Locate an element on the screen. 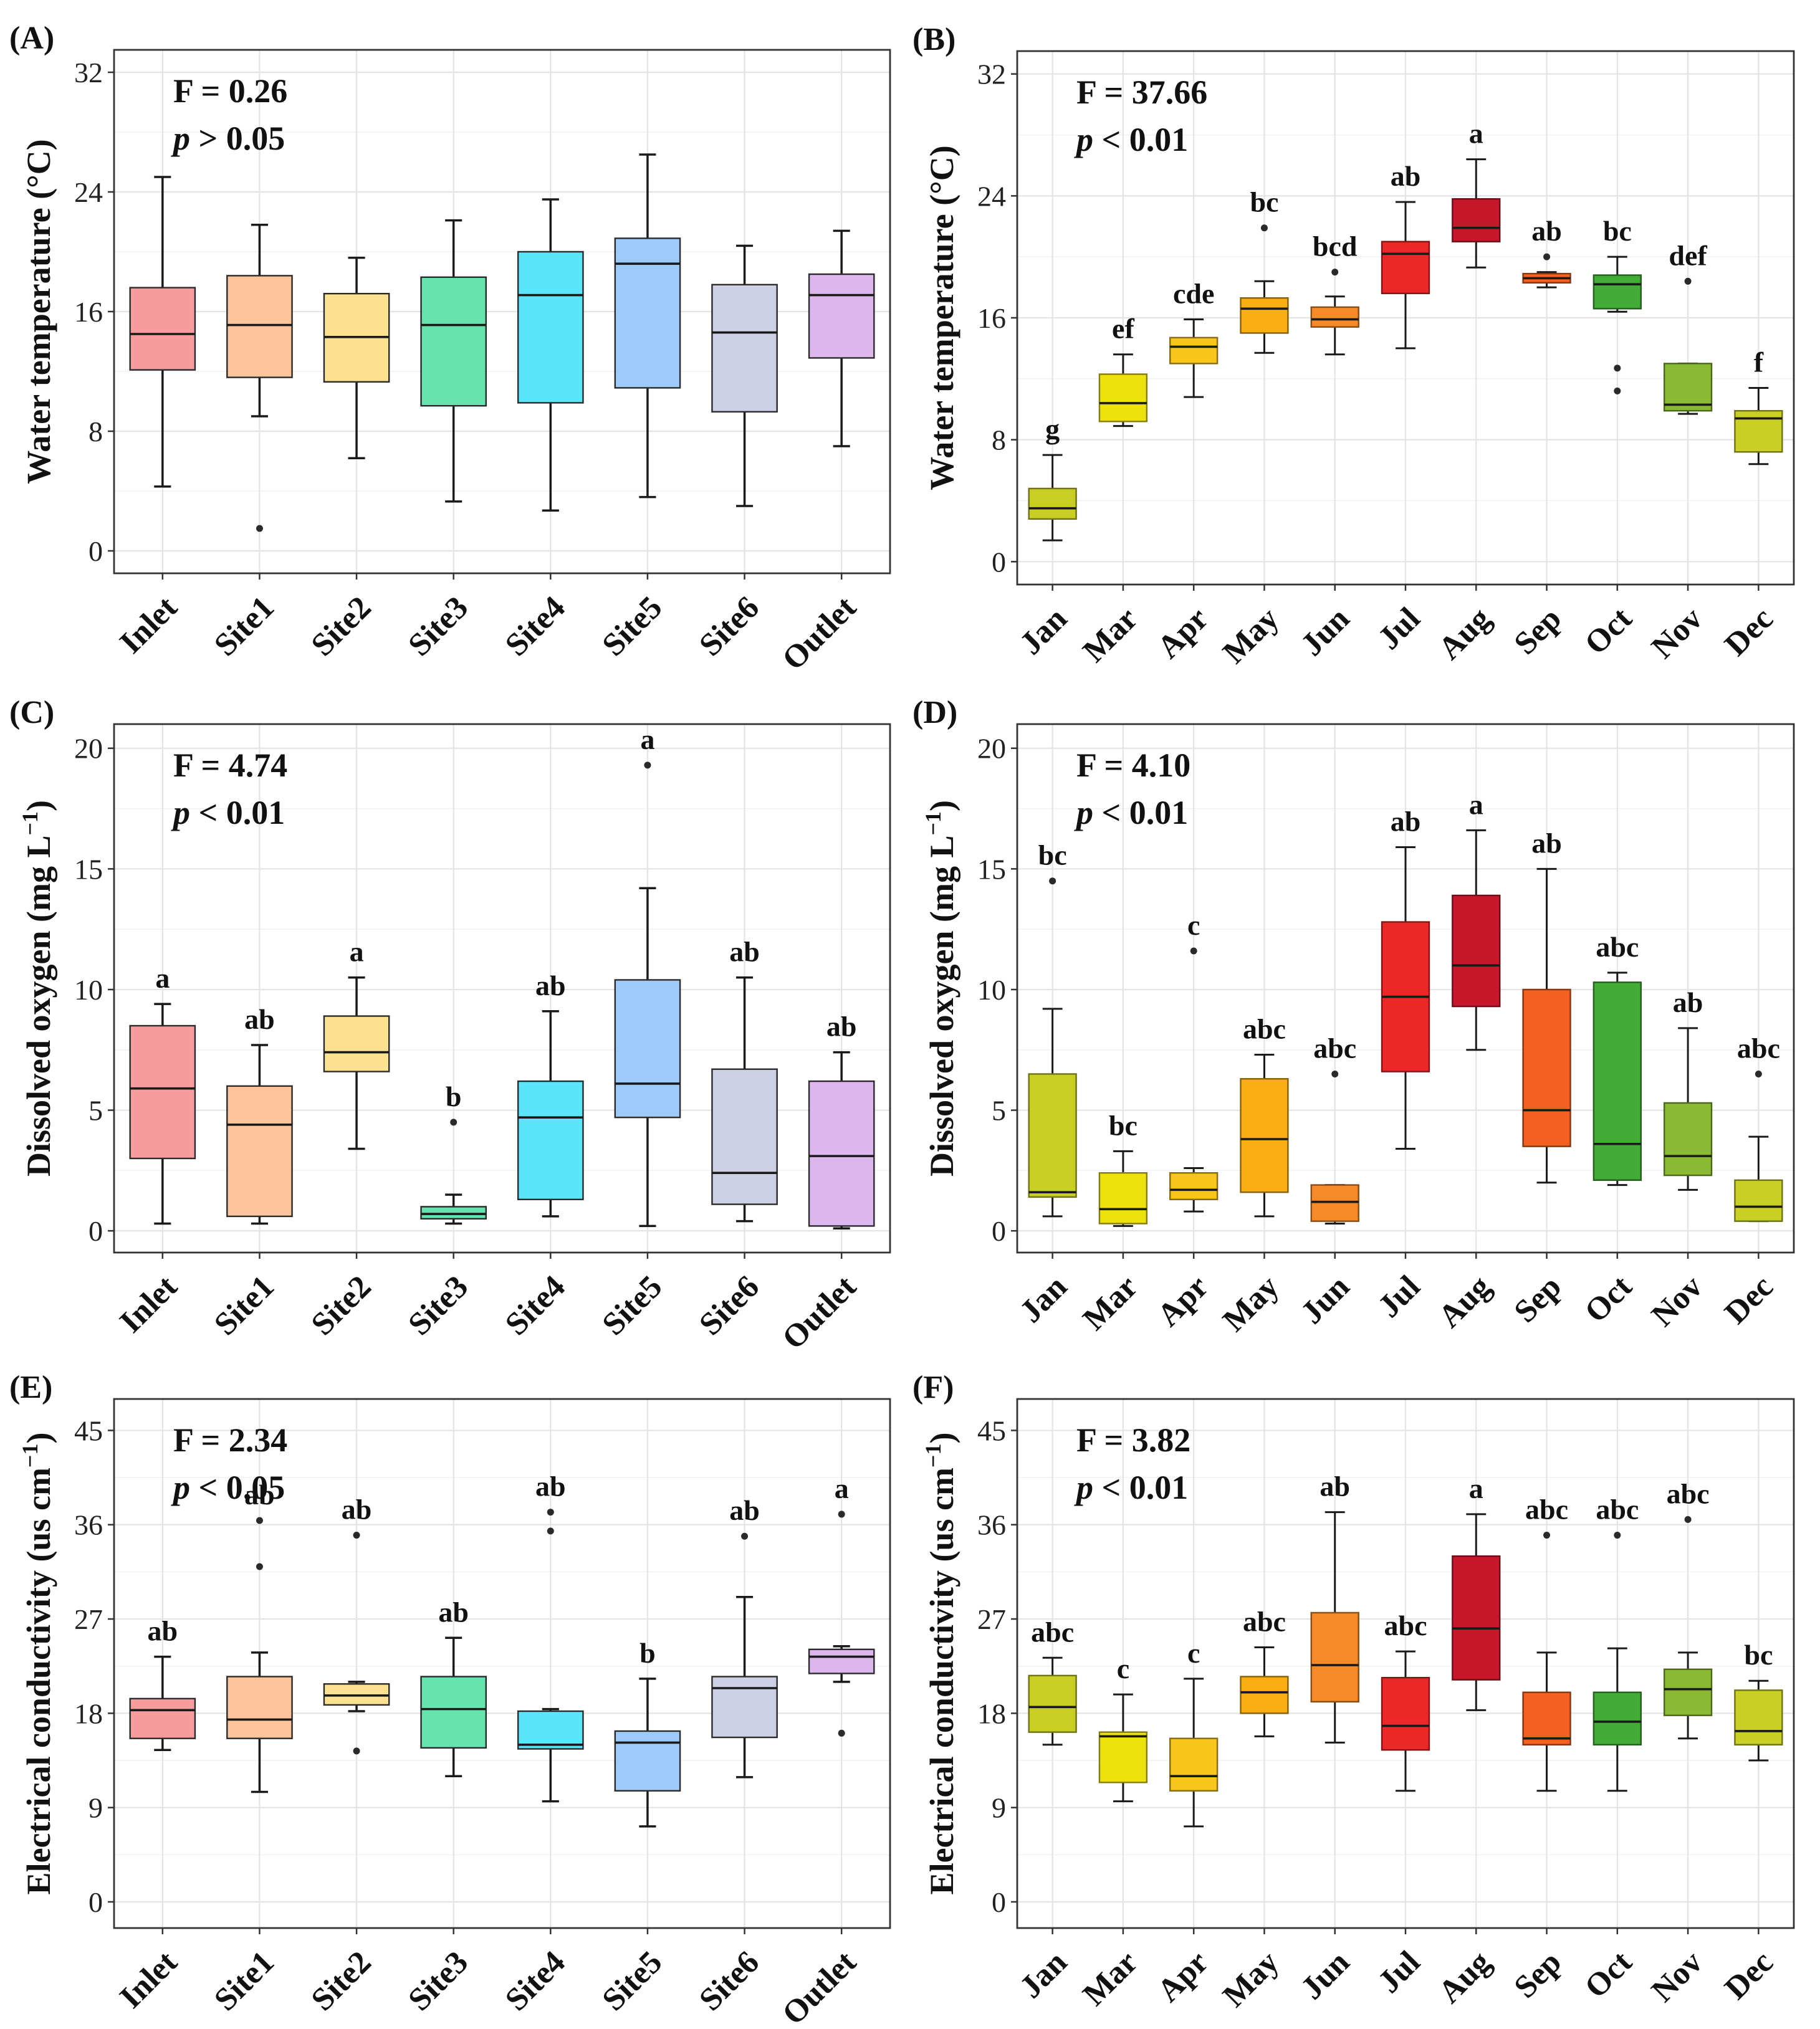 The height and width of the screenshot is (2029, 1820). x-tick-label: Nov is located at coordinates (1678, 1301).